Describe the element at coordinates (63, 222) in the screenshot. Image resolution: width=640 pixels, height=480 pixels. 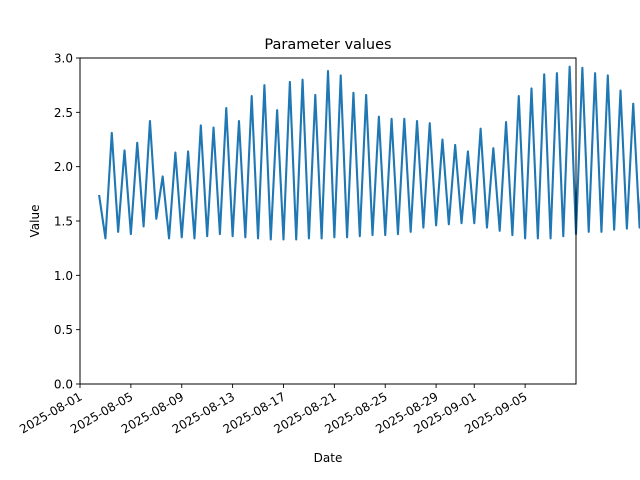
I see `y-tick-label: 1.5` at that location.